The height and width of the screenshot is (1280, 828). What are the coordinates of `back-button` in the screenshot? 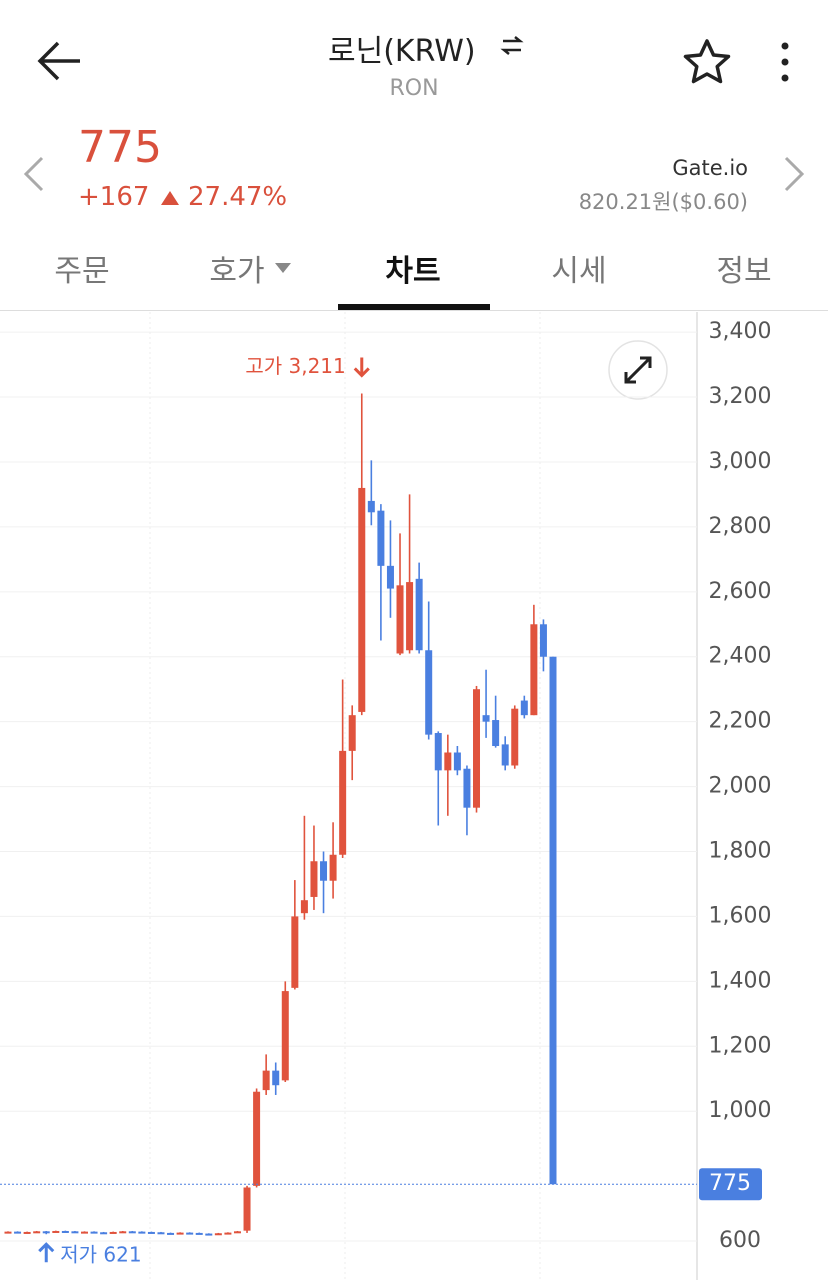 It's located at (60, 61).